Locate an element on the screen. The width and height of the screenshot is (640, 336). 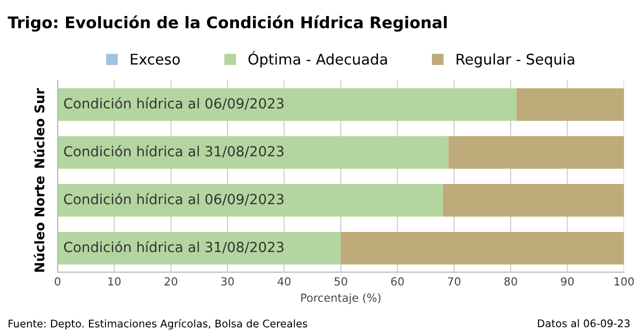
x-axis-title: Porcentaje (%) is located at coordinates (340, 298).